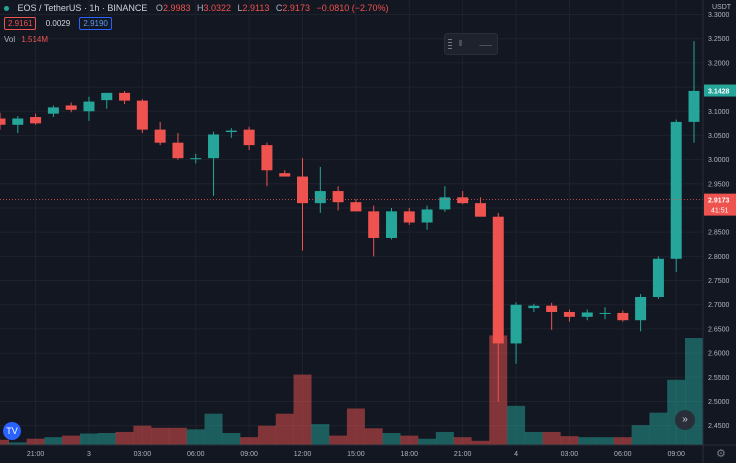  Describe the element at coordinates (82, 8) in the screenshot. I see `symbol-title: EOS / TetherUS · 1h · BINANCE` at that location.